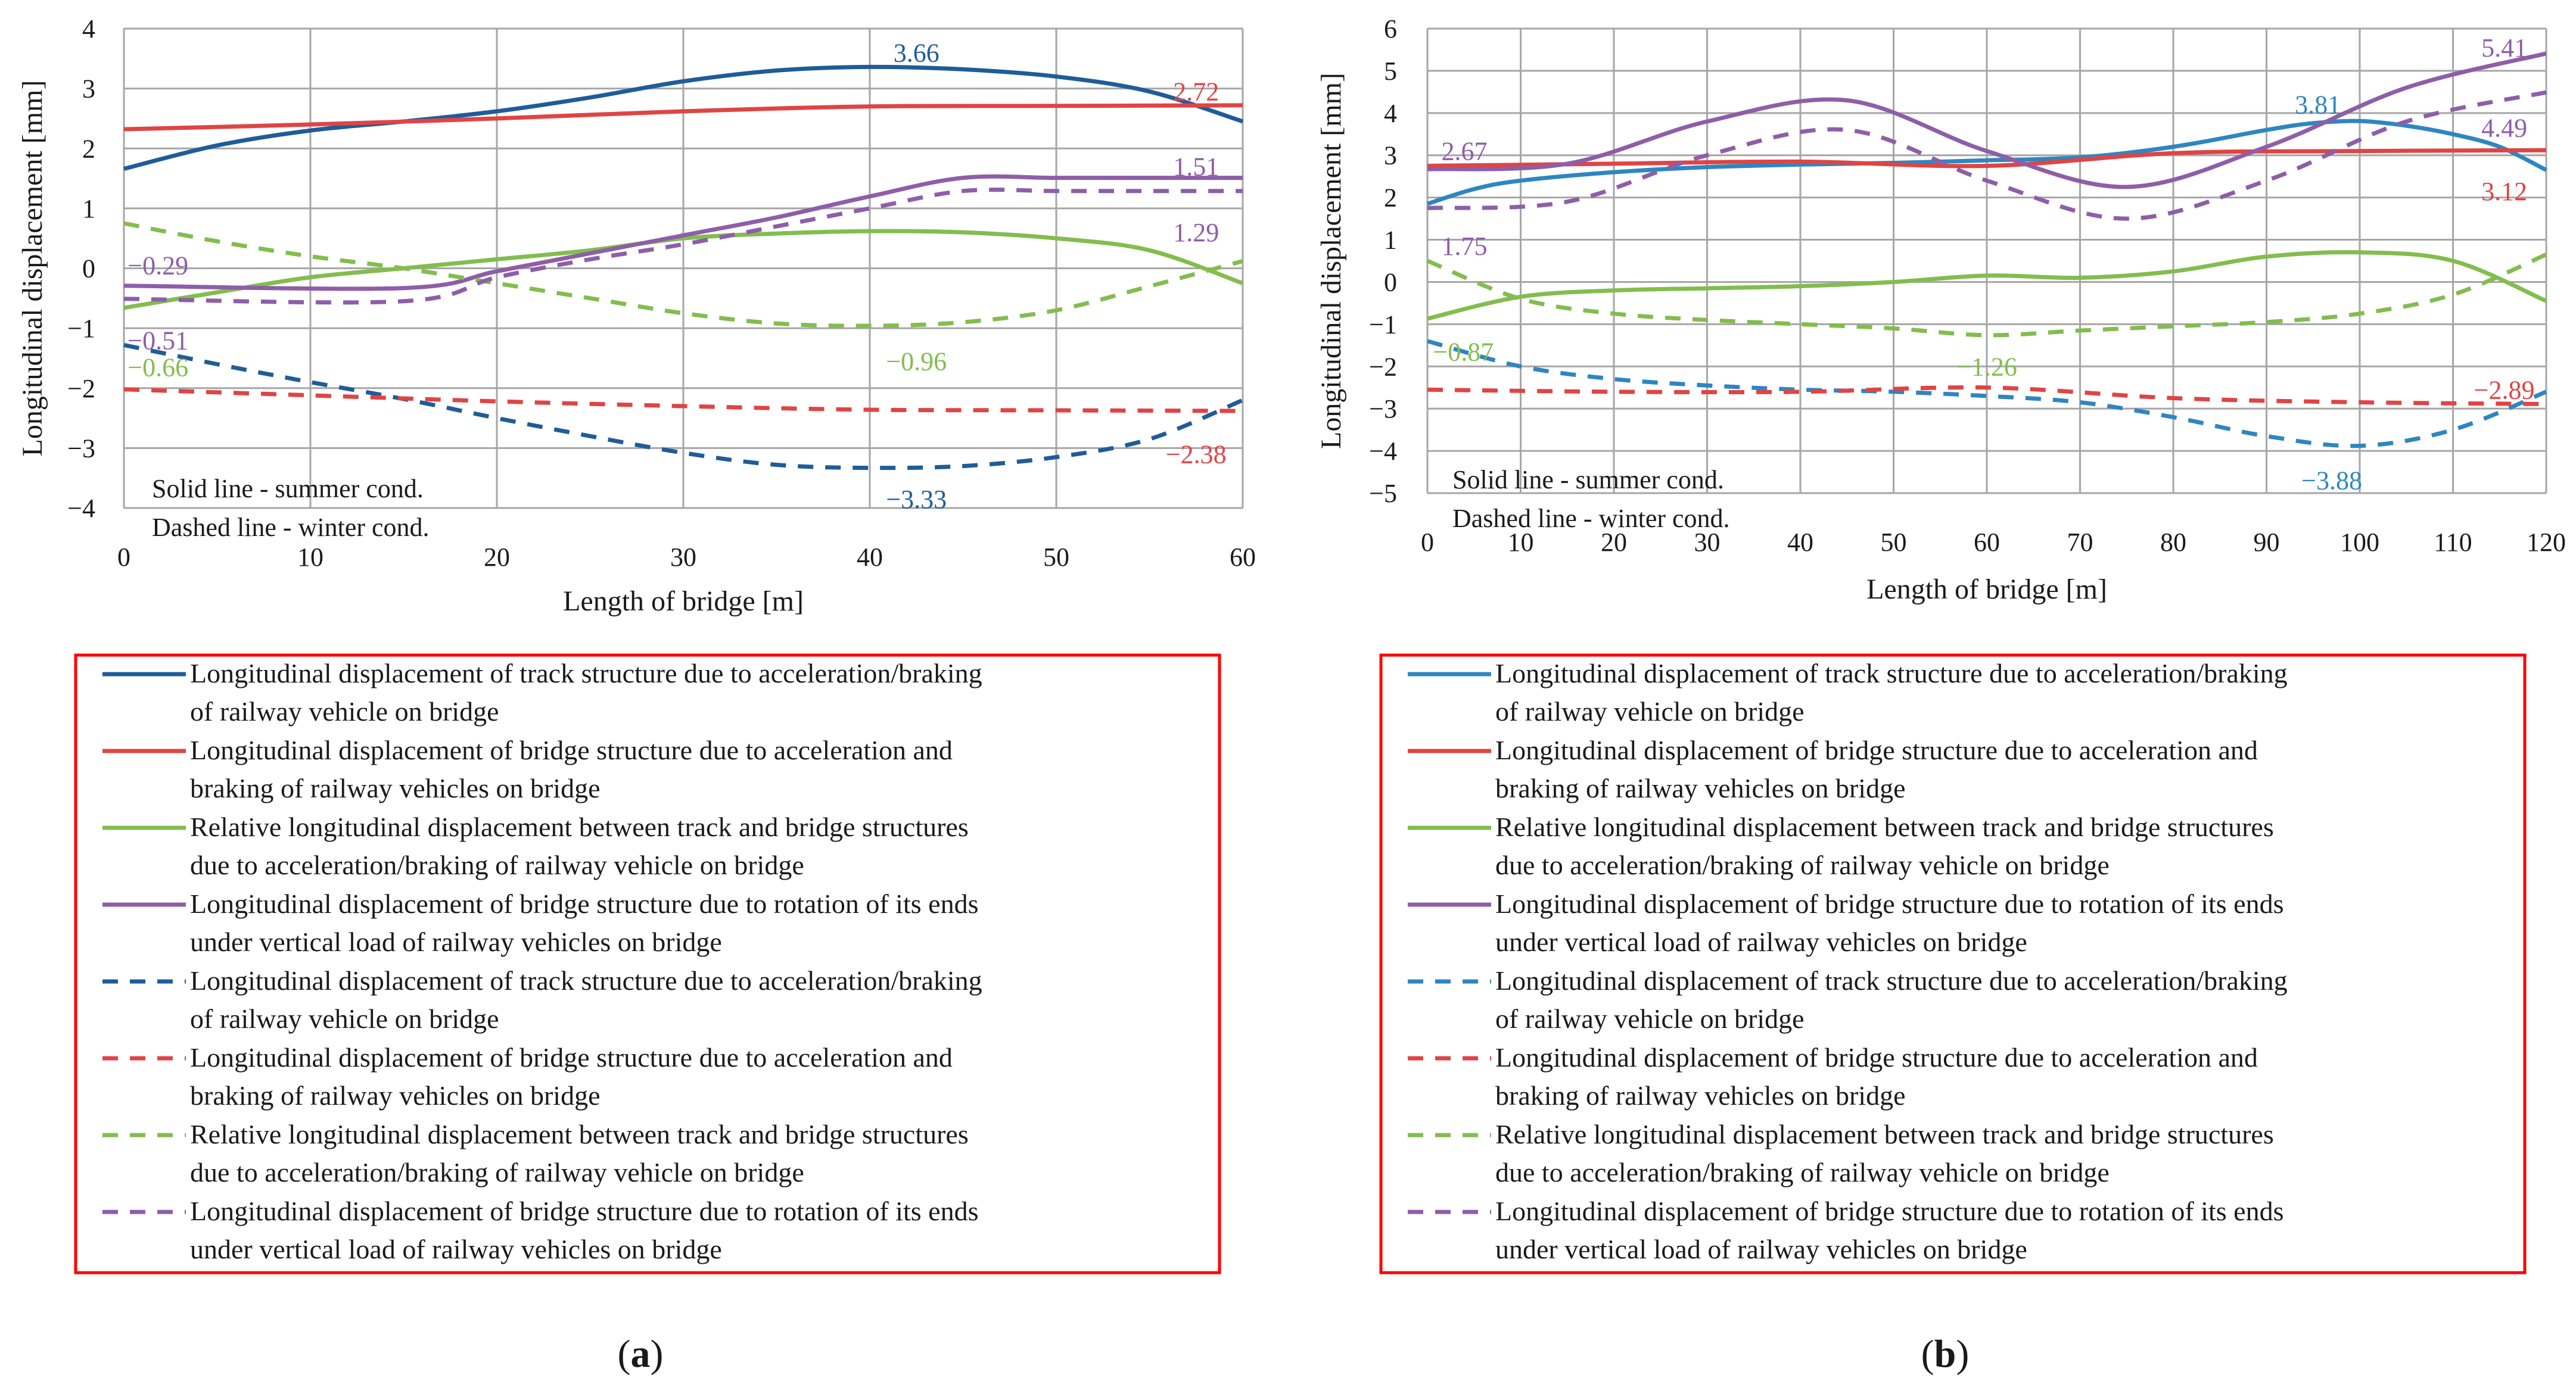  Describe the element at coordinates (1463, 351) in the screenshot. I see `data-label: −0.87` at that location.